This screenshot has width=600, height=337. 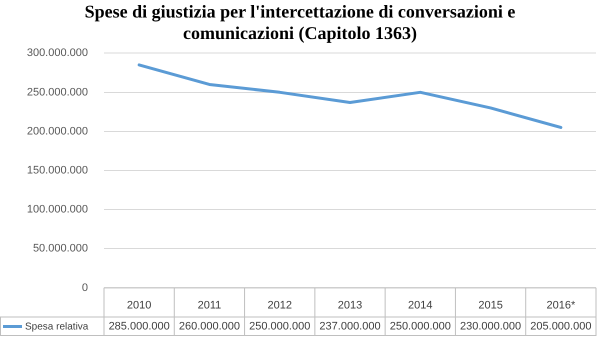 What do you see at coordinates (561, 326) in the screenshot?
I see `data-label: 205.000.000` at bounding box center [561, 326].